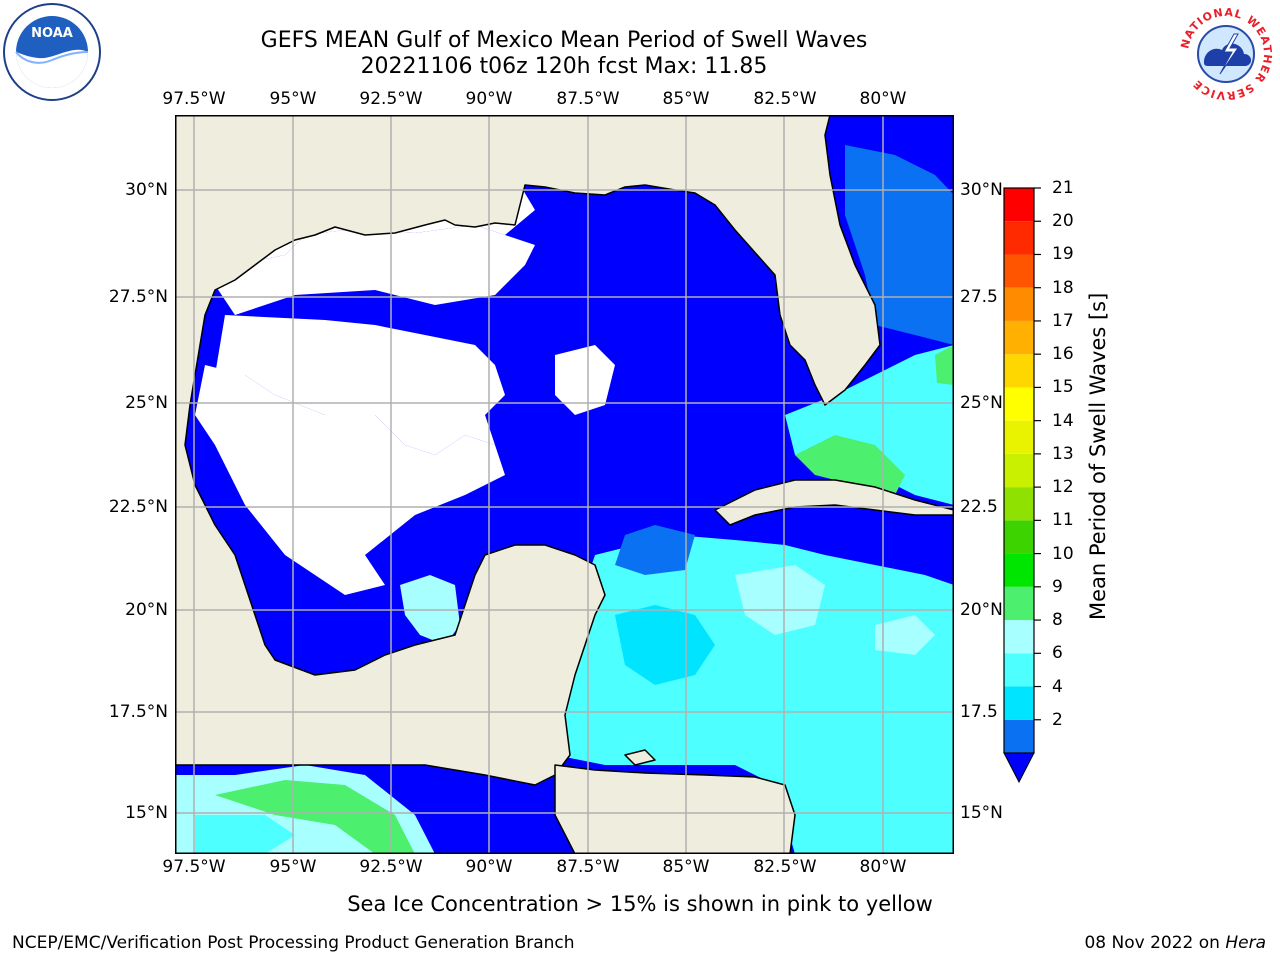  What do you see at coordinates (1057, 586) in the screenshot?
I see `colorbar-tick-label: 9` at bounding box center [1057, 586].